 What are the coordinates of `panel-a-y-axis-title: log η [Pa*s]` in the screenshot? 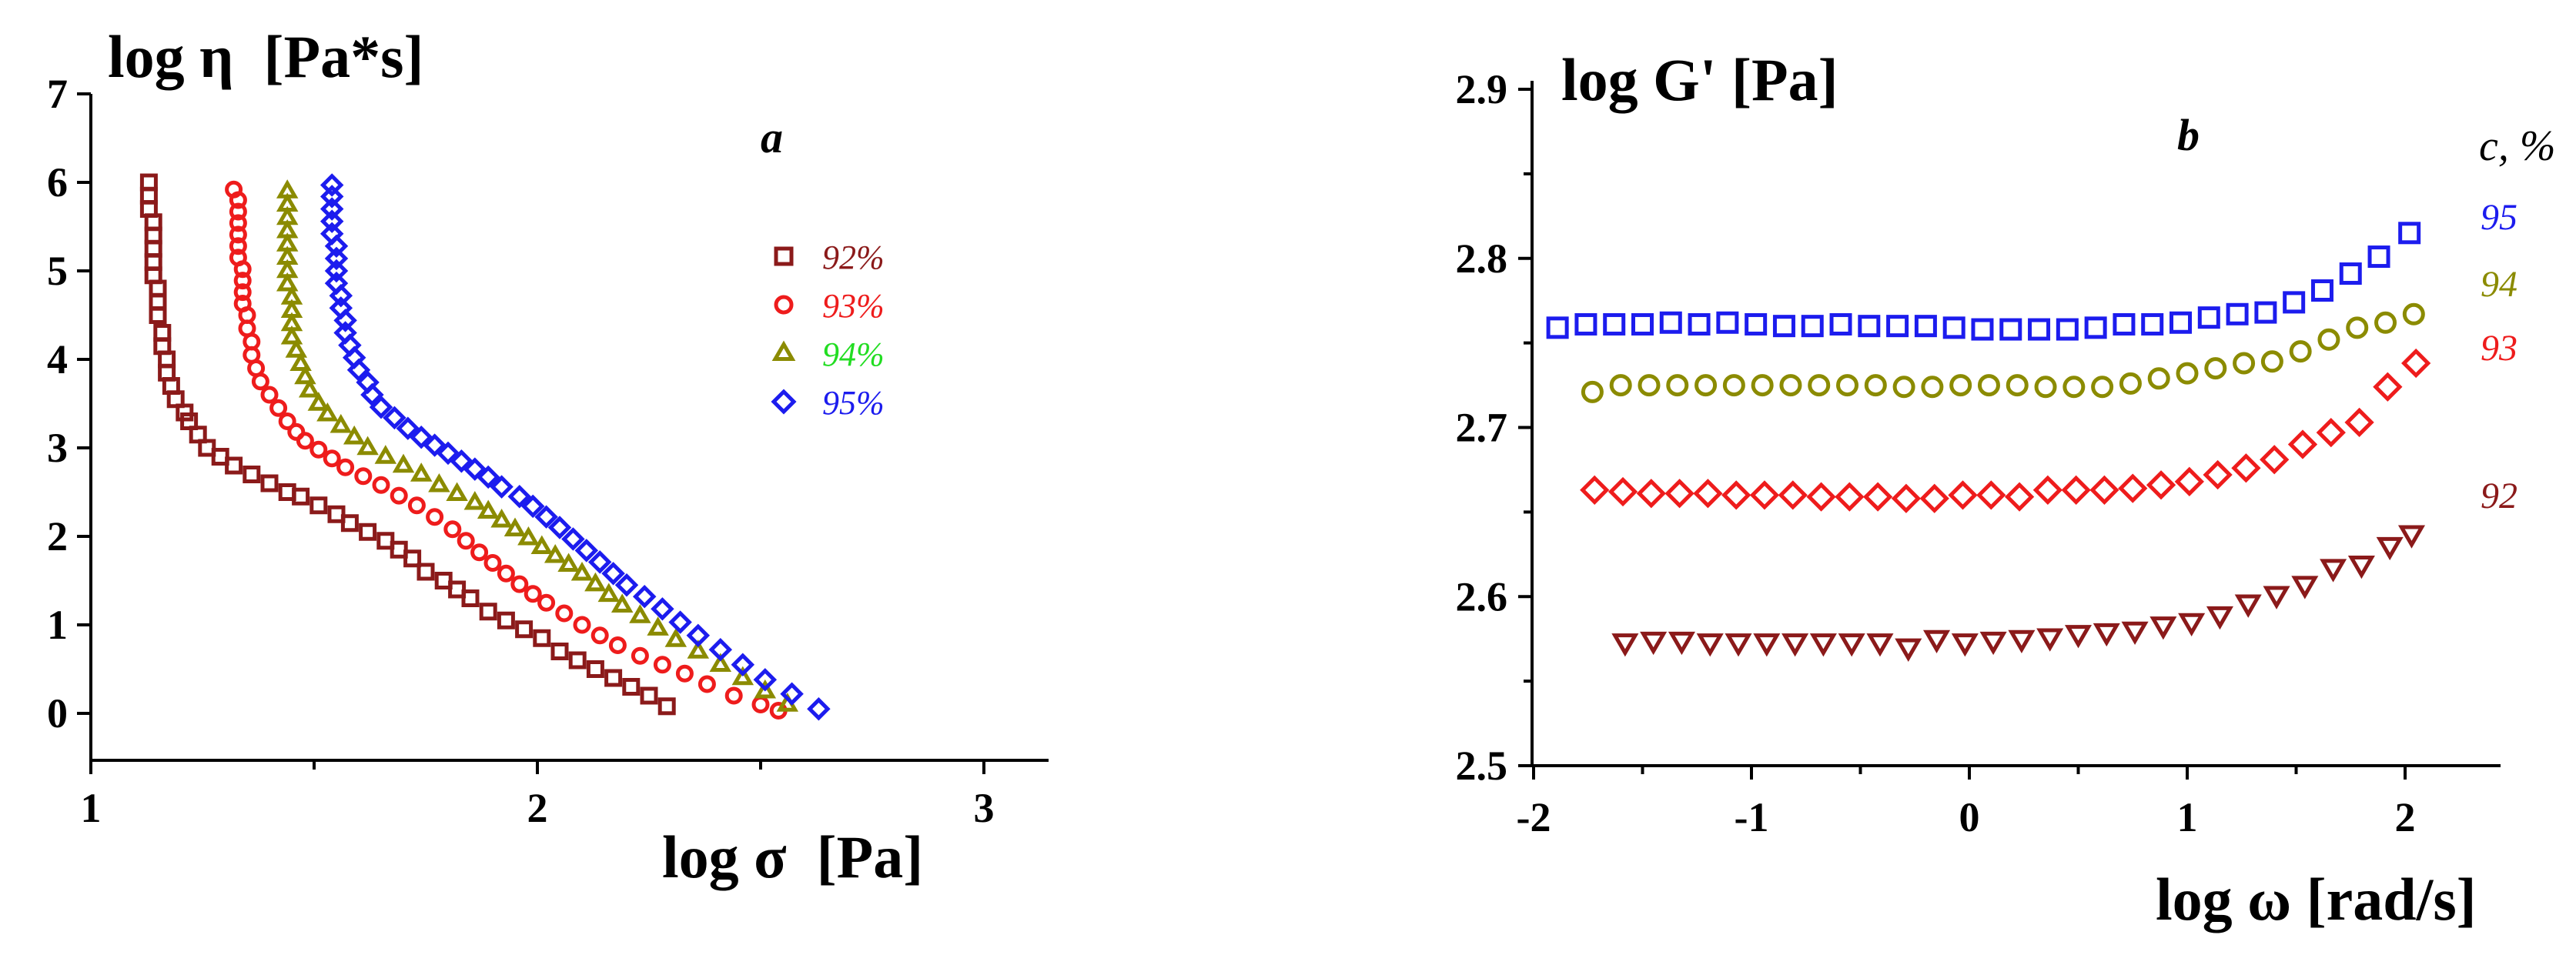 It's located at (266, 56).